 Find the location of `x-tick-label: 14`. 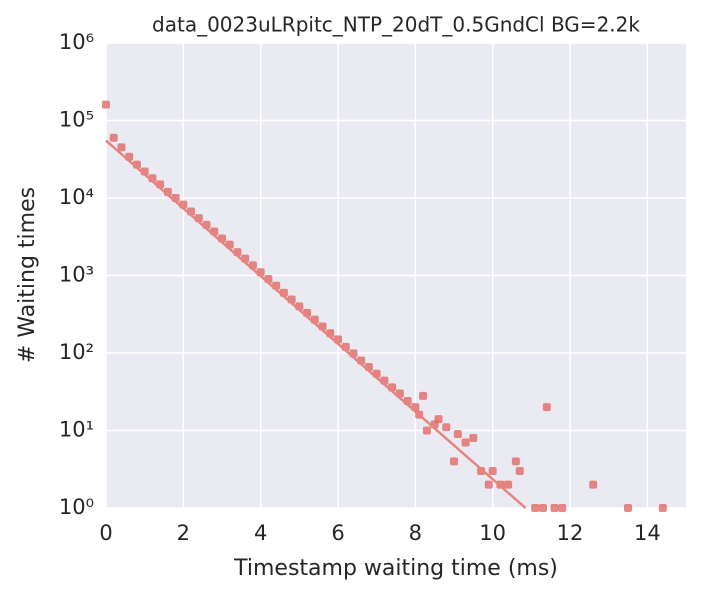

x-tick-label: 14 is located at coordinates (647, 533).